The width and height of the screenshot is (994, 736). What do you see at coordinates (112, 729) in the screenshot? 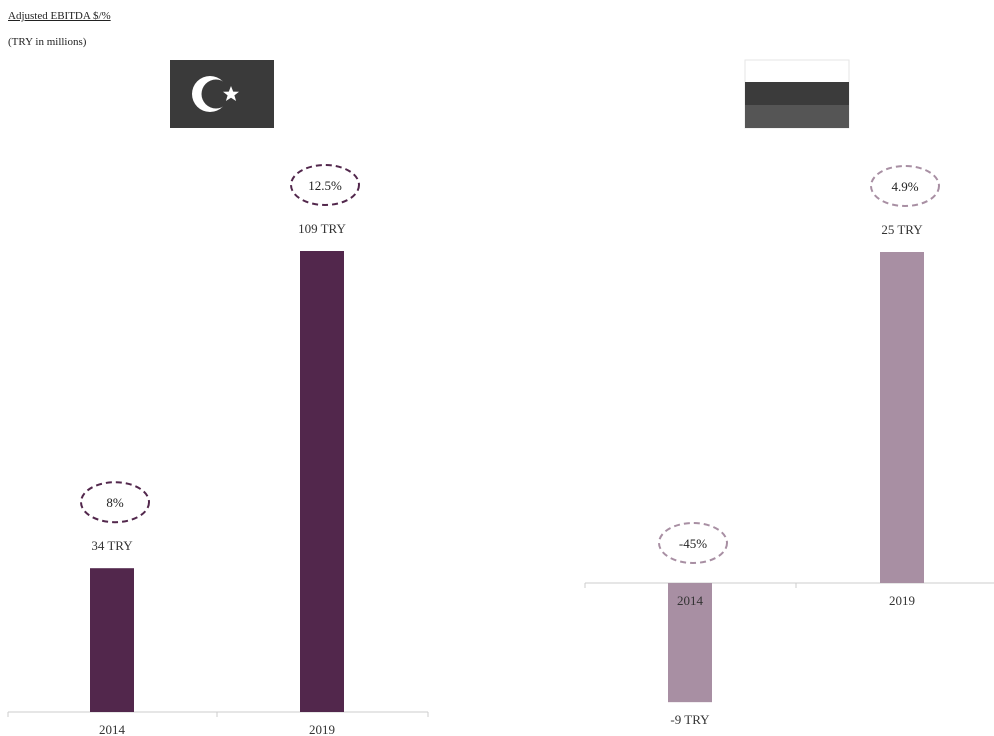
I see `turkey-category-label: 2014` at bounding box center [112, 729].